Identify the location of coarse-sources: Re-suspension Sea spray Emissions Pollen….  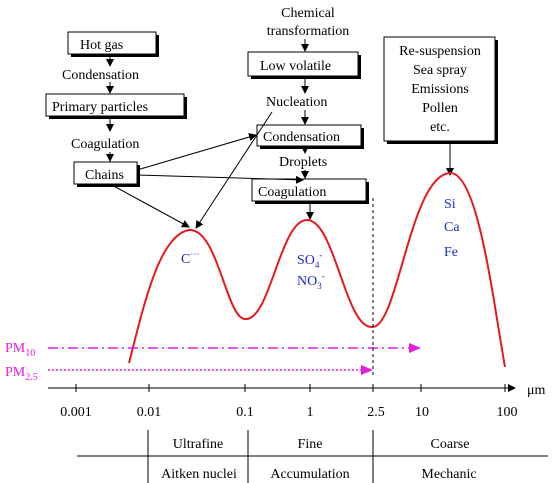
(440, 106).